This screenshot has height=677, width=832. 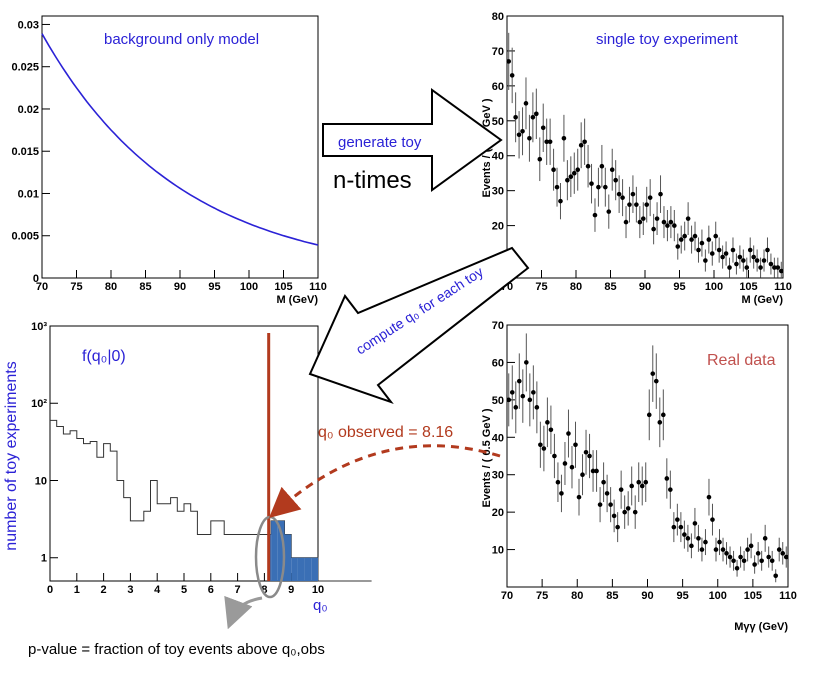 I want to click on x-tick-label: 105, so click(x=283, y=287).